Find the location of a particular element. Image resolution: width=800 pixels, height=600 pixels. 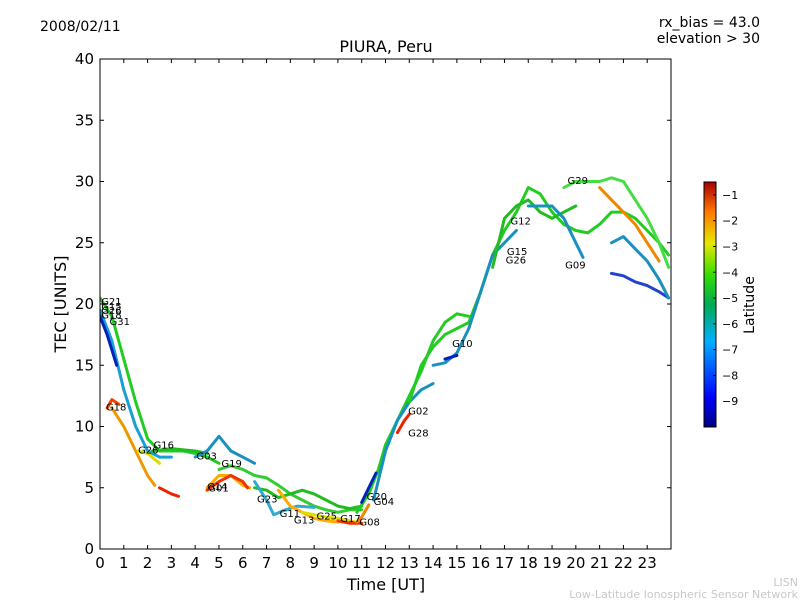

x-tick-label: 19 is located at coordinates (551, 563).